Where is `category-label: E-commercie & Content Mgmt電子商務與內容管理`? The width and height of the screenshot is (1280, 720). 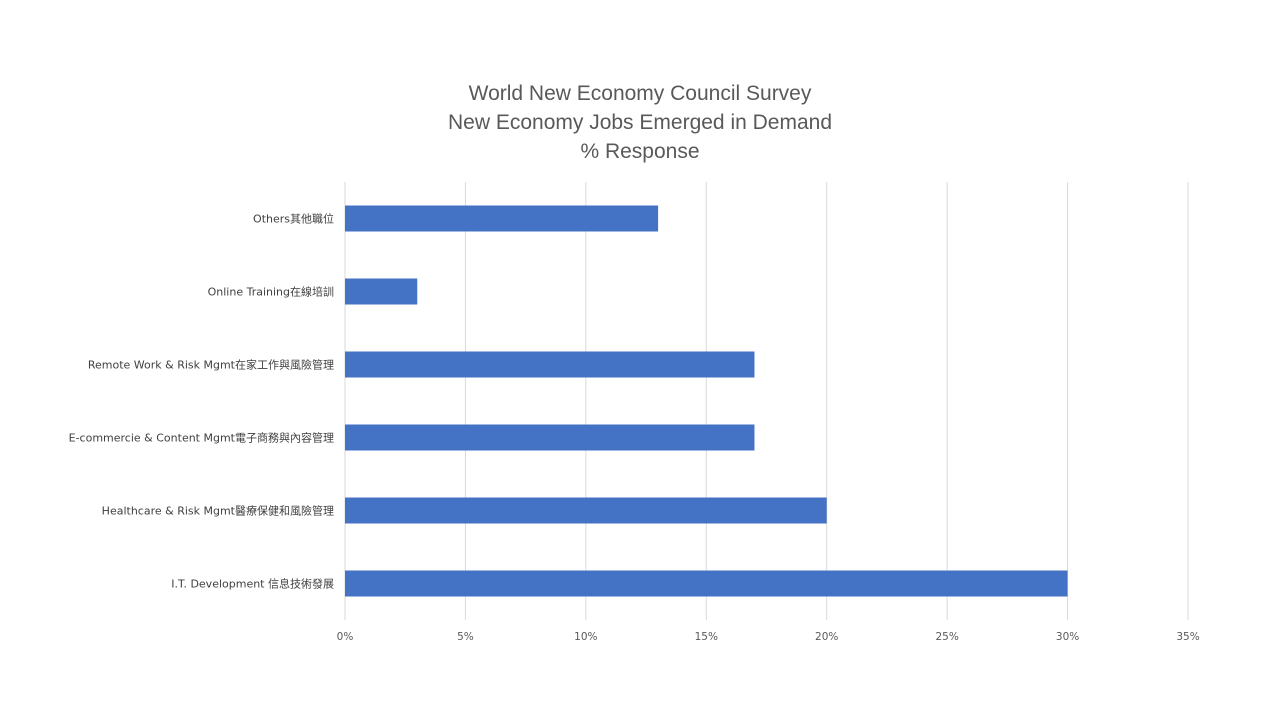 category-label: E-commercie & Content Mgmt電子商務與內容管理 is located at coordinates (201, 438).